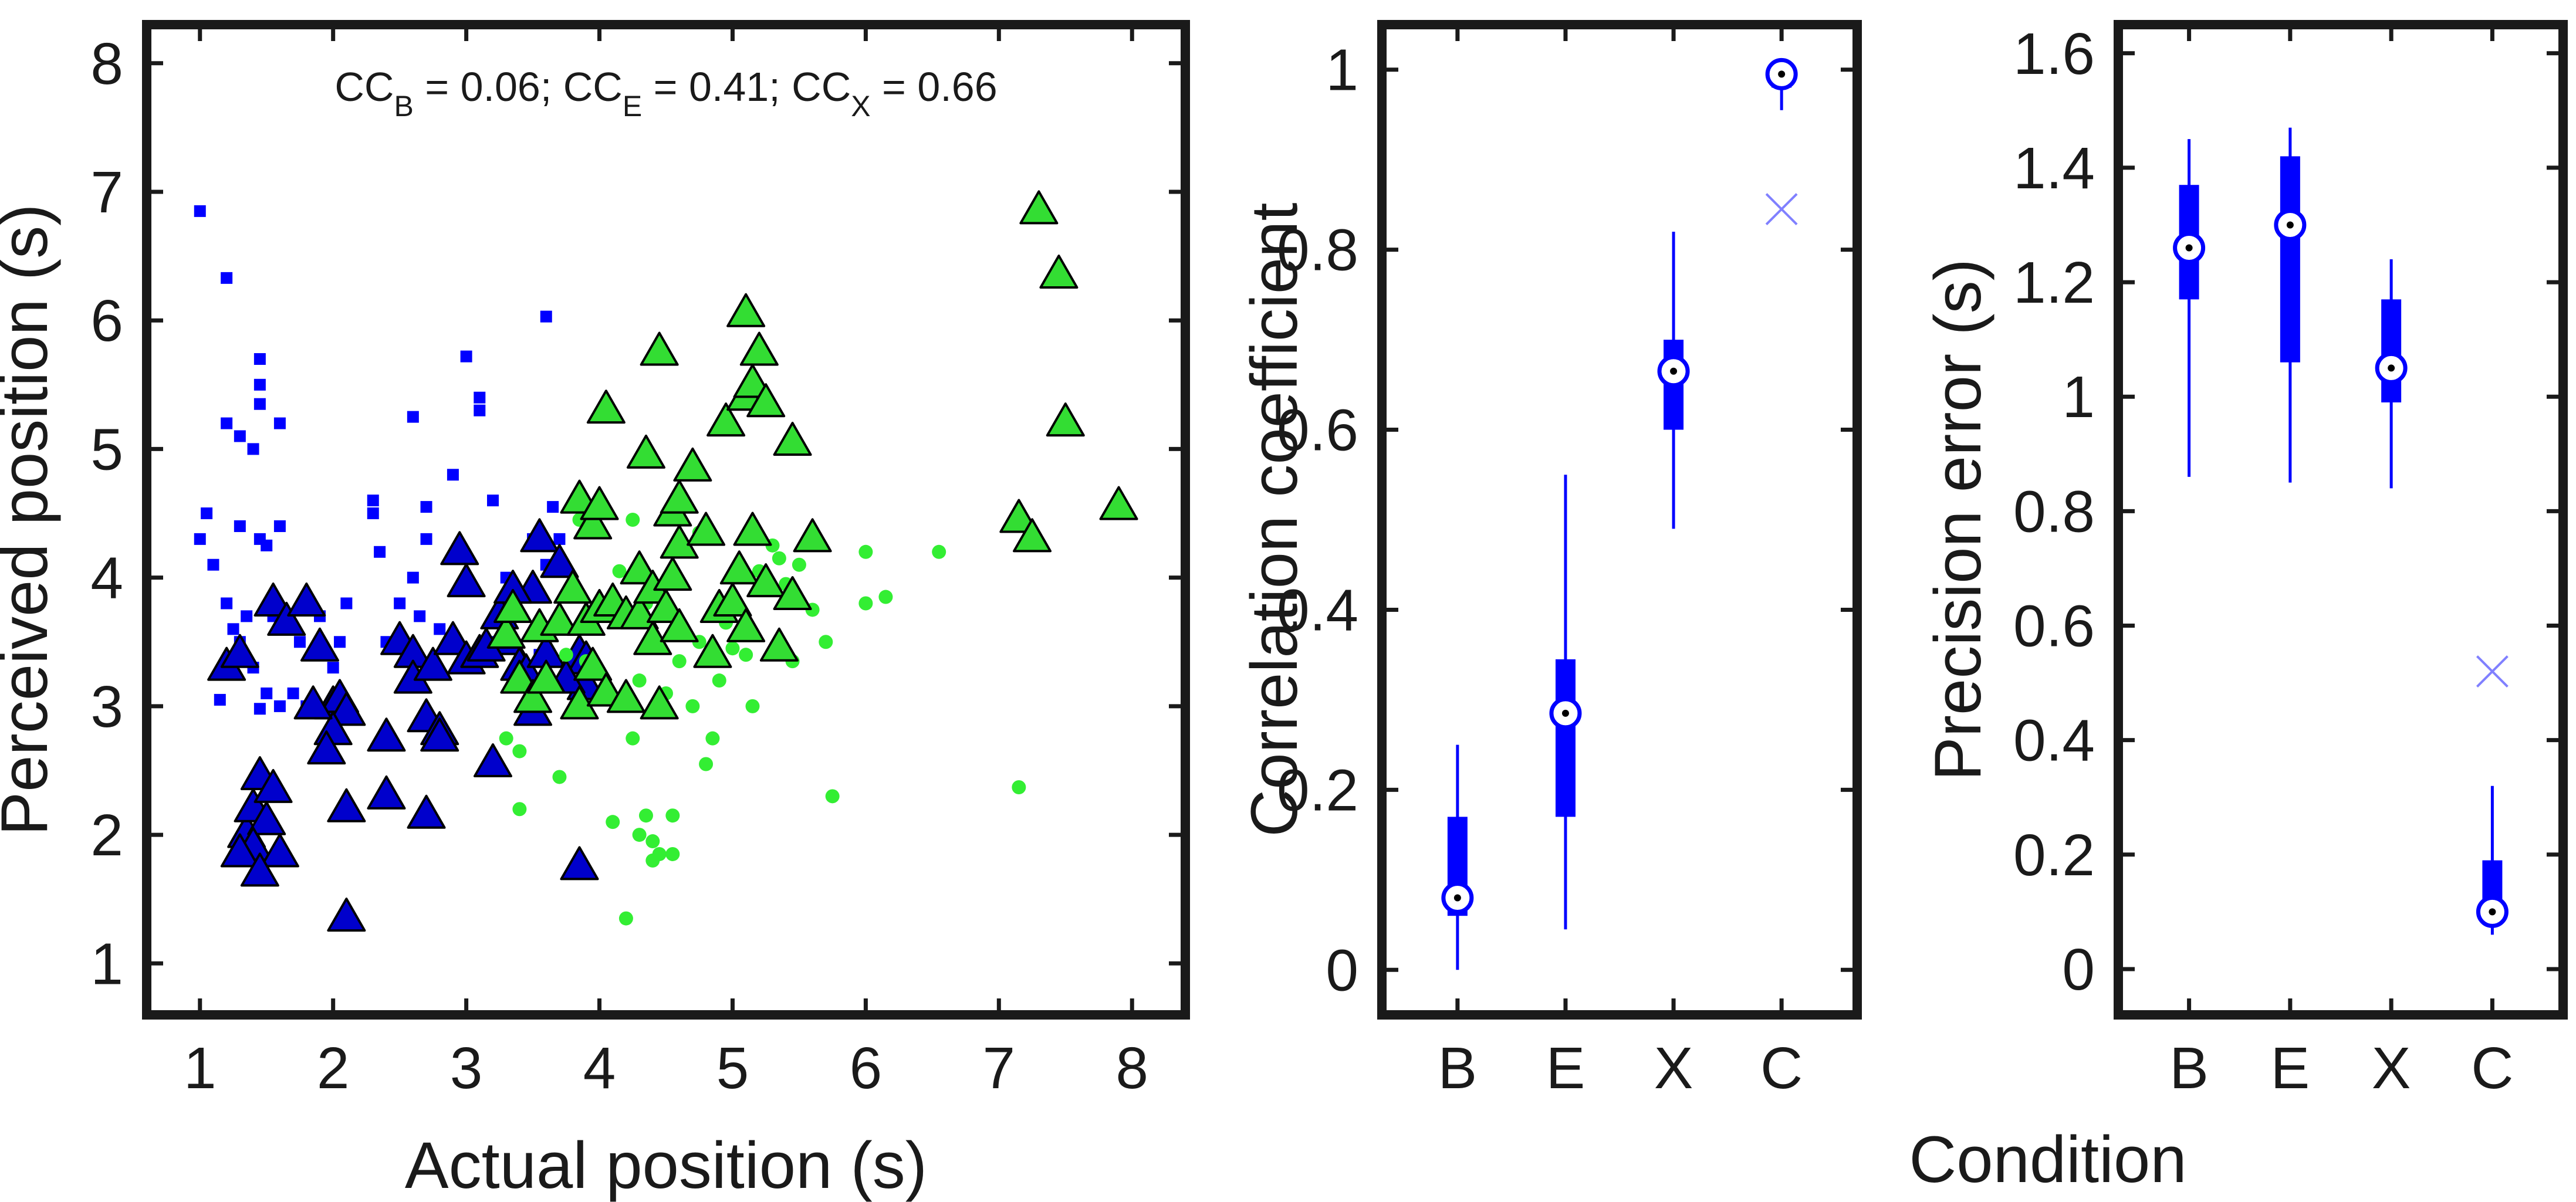 The image size is (2576, 1202). I want to click on correlation-y-tick-label: 0.4, so click(1317, 610).